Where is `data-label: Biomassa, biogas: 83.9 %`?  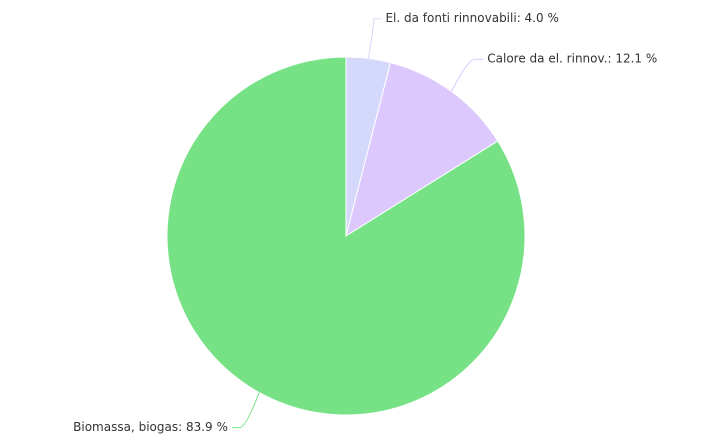
data-label: Biomassa, biogas: 83.9 % is located at coordinates (150, 427).